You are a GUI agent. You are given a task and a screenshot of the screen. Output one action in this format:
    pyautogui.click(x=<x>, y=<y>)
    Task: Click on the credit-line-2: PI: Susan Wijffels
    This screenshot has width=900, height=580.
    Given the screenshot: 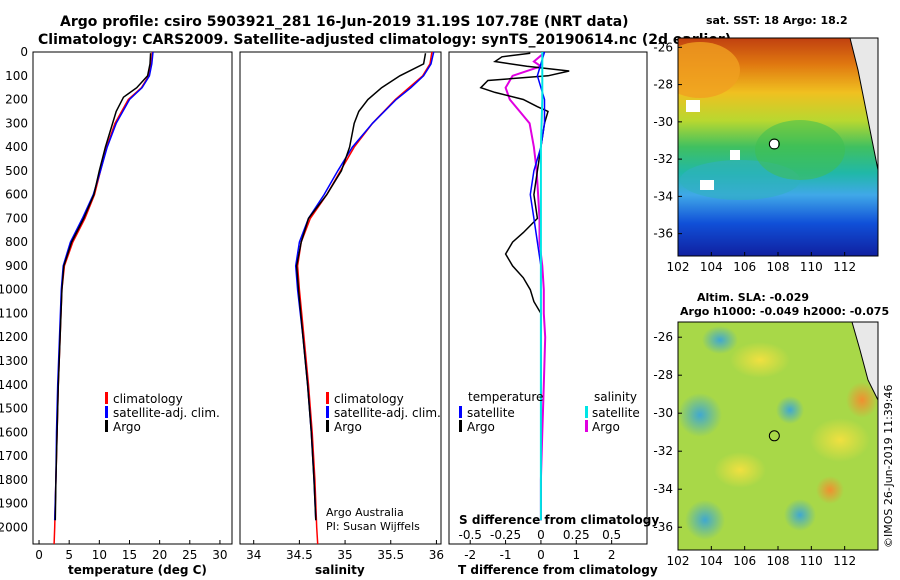 What is the action you would take?
    pyautogui.click(x=373, y=526)
    